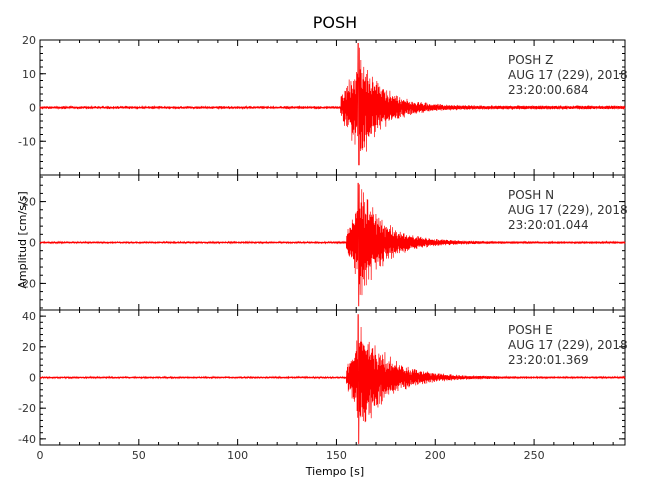  Describe the element at coordinates (534, 455) in the screenshot. I see `x-tick-label: 250` at that location.